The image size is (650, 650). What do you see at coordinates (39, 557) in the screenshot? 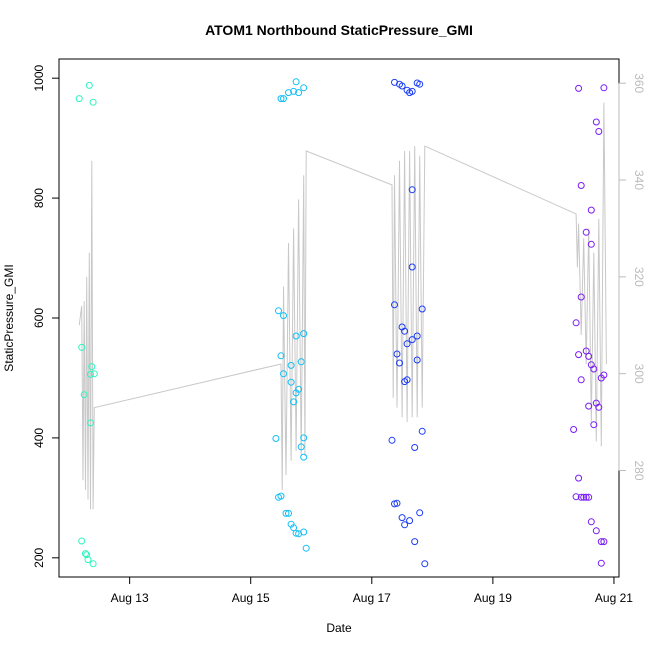
I see `y-tick-label: 200` at bounding box center [39, 557].